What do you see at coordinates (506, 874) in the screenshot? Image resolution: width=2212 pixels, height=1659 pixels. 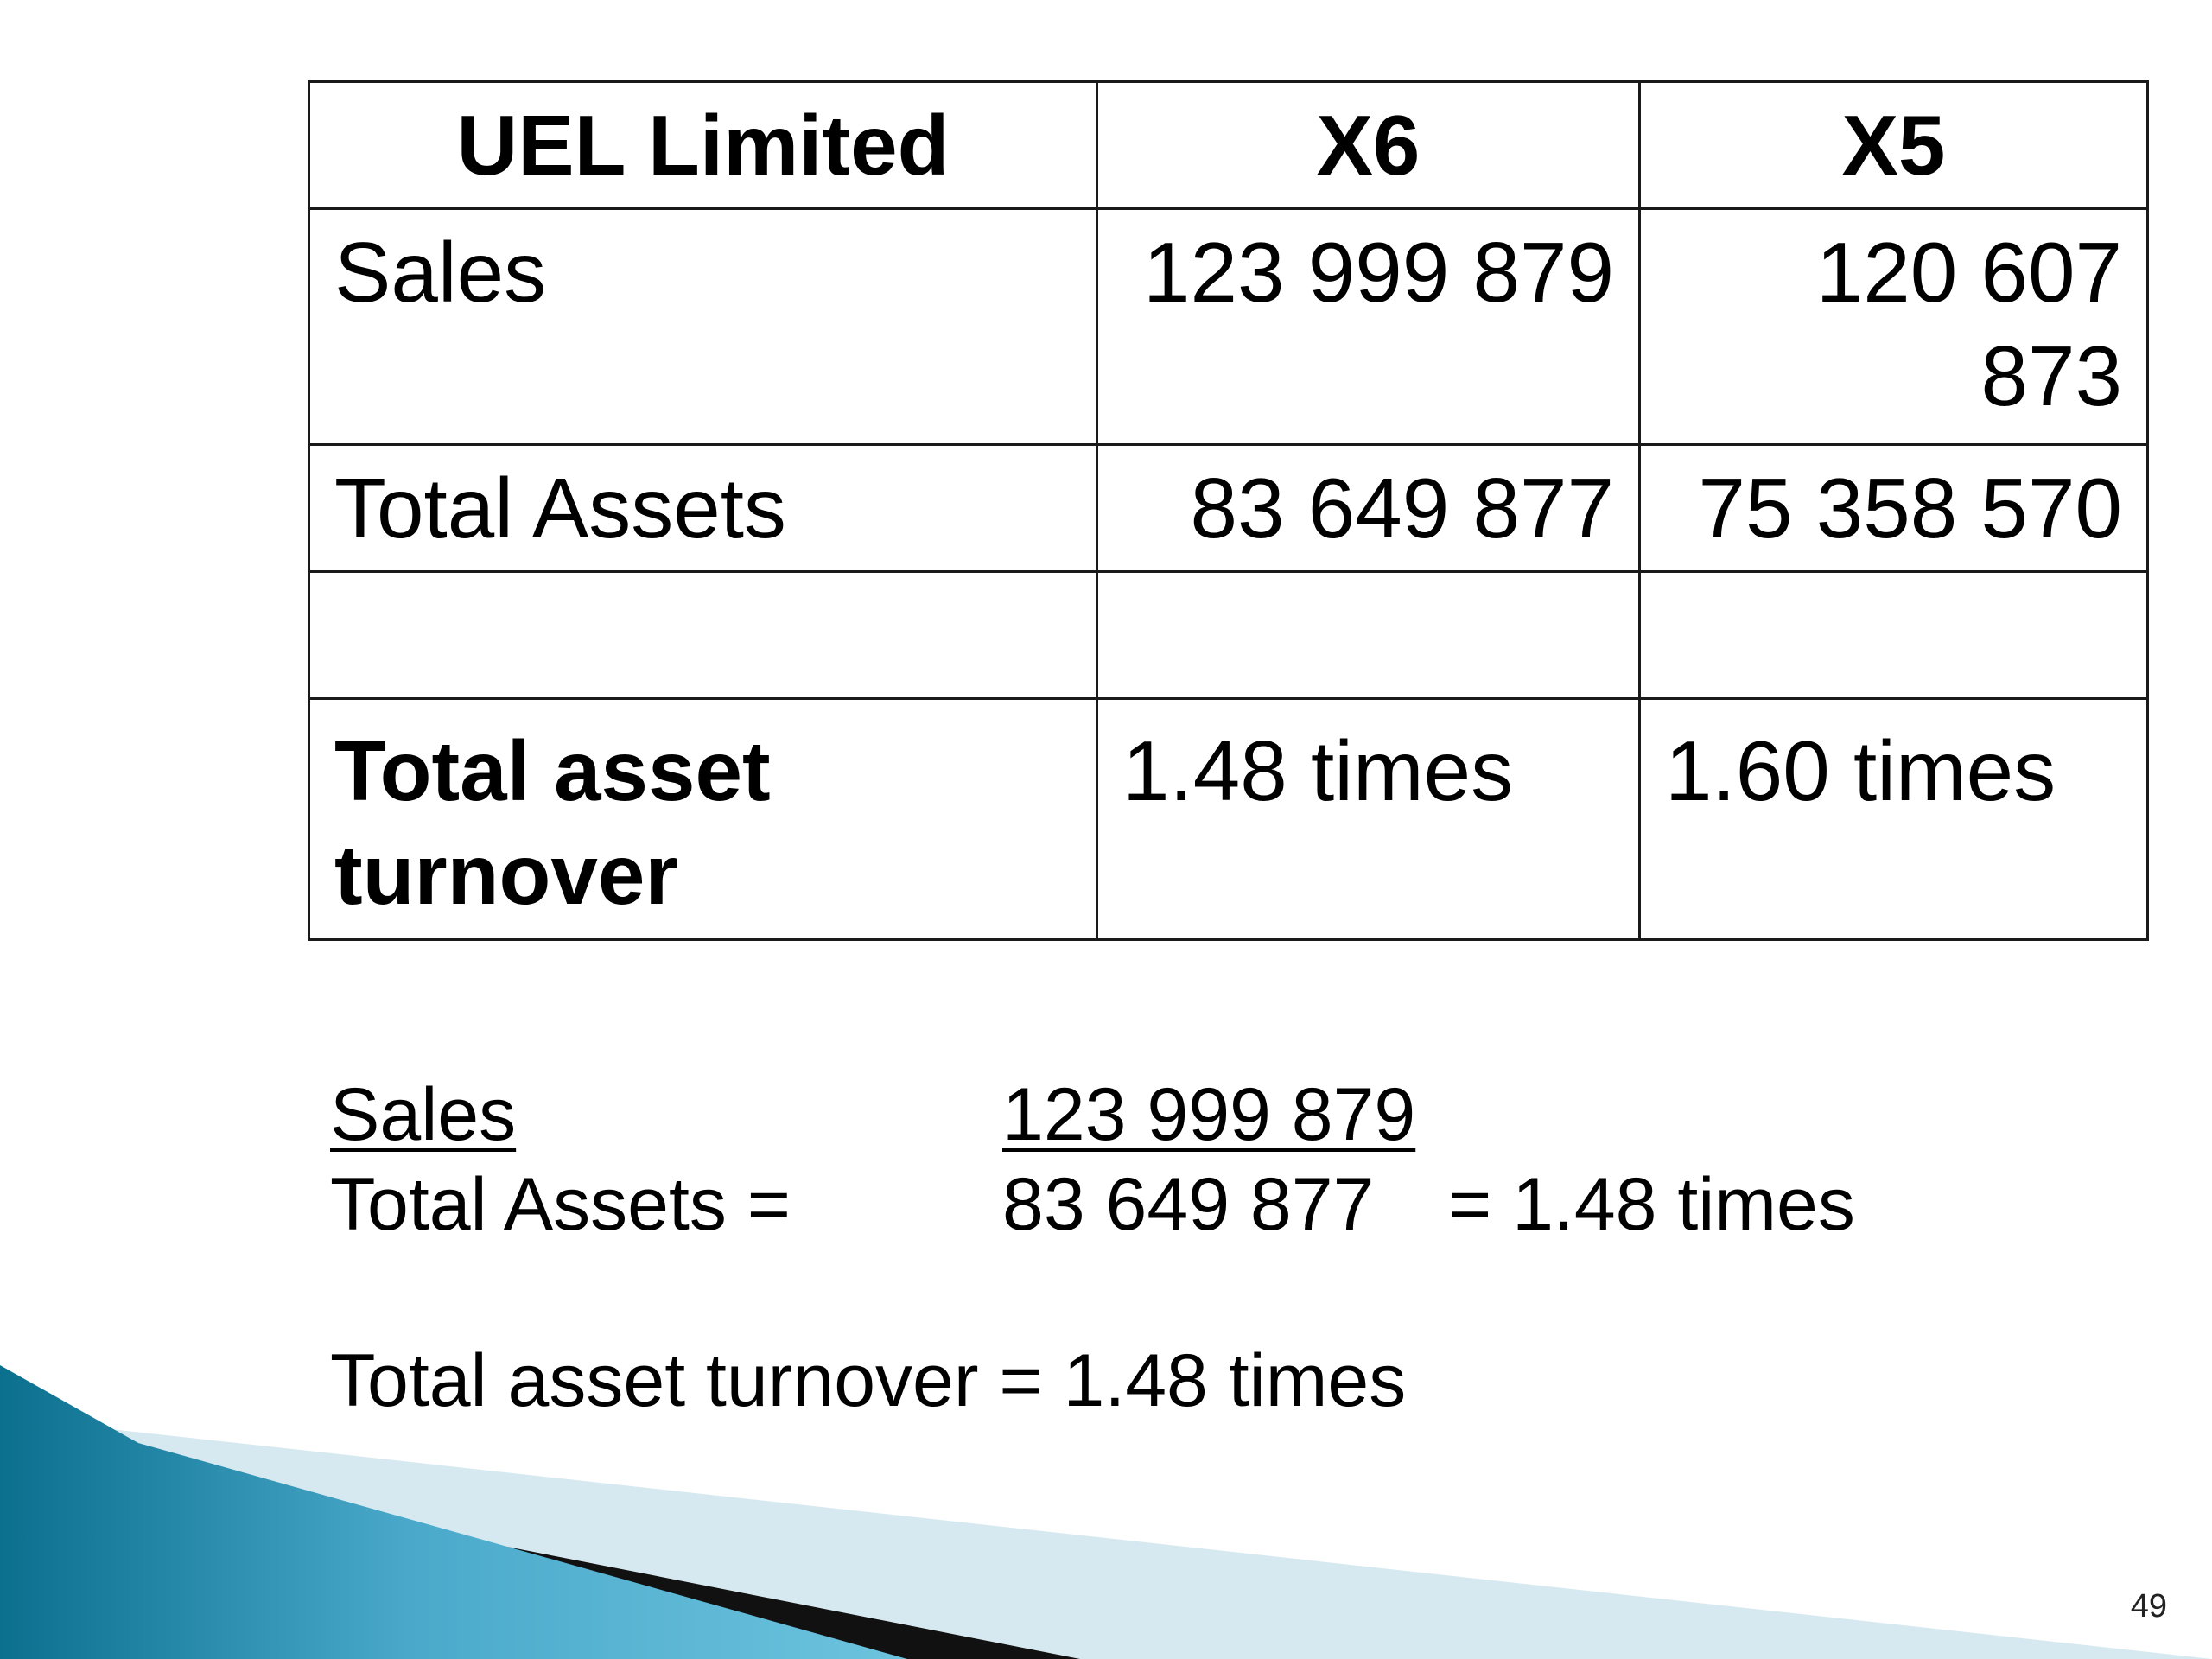 I see `turnover-label-line2: turnover` at bounding box center [506, 874].